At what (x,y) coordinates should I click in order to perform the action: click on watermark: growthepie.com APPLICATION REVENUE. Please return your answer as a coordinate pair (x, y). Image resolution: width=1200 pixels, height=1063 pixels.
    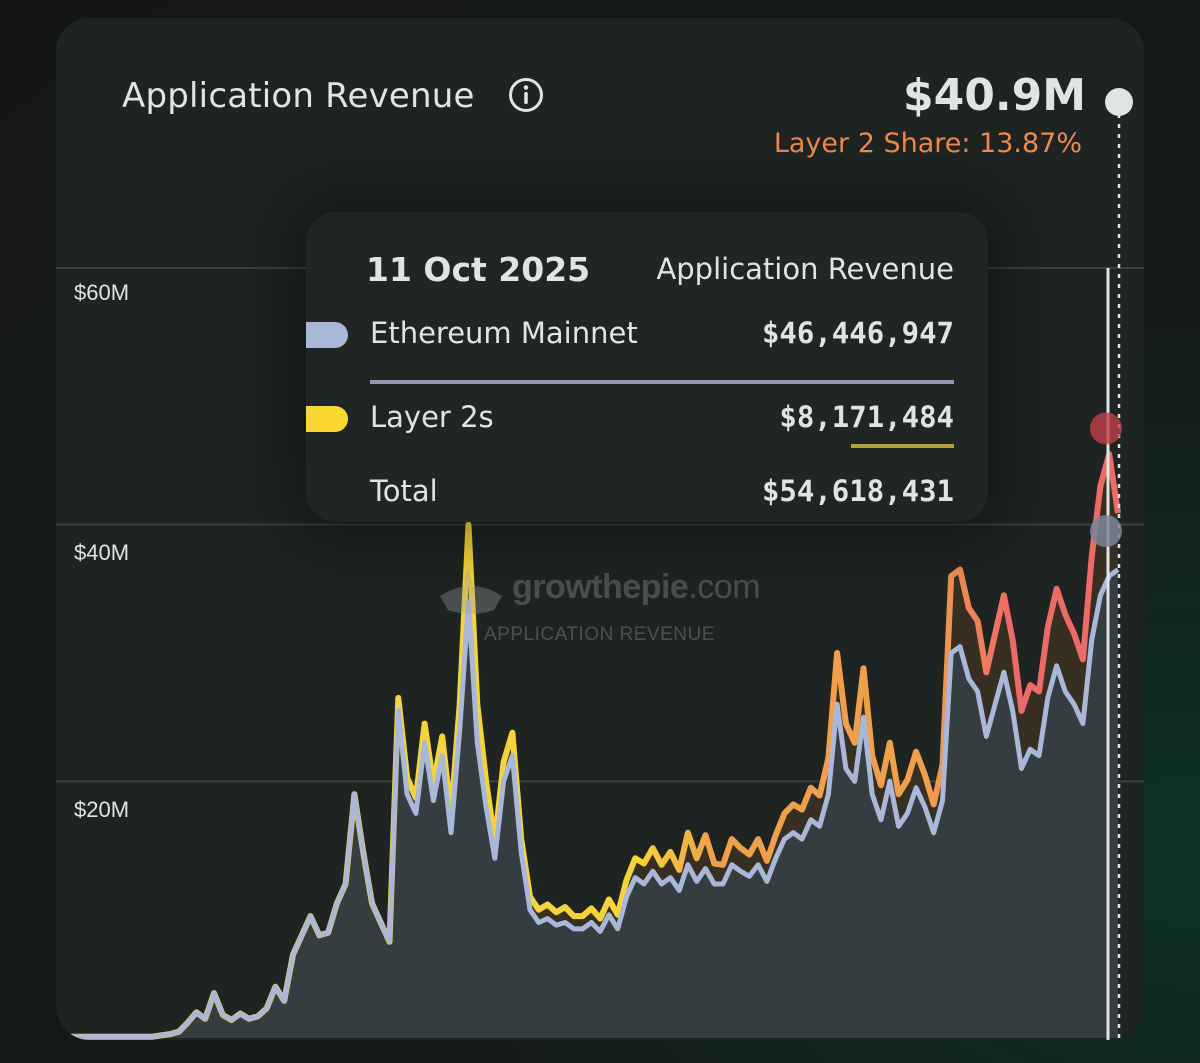
    Looking at the image, I should click on (606, 598).